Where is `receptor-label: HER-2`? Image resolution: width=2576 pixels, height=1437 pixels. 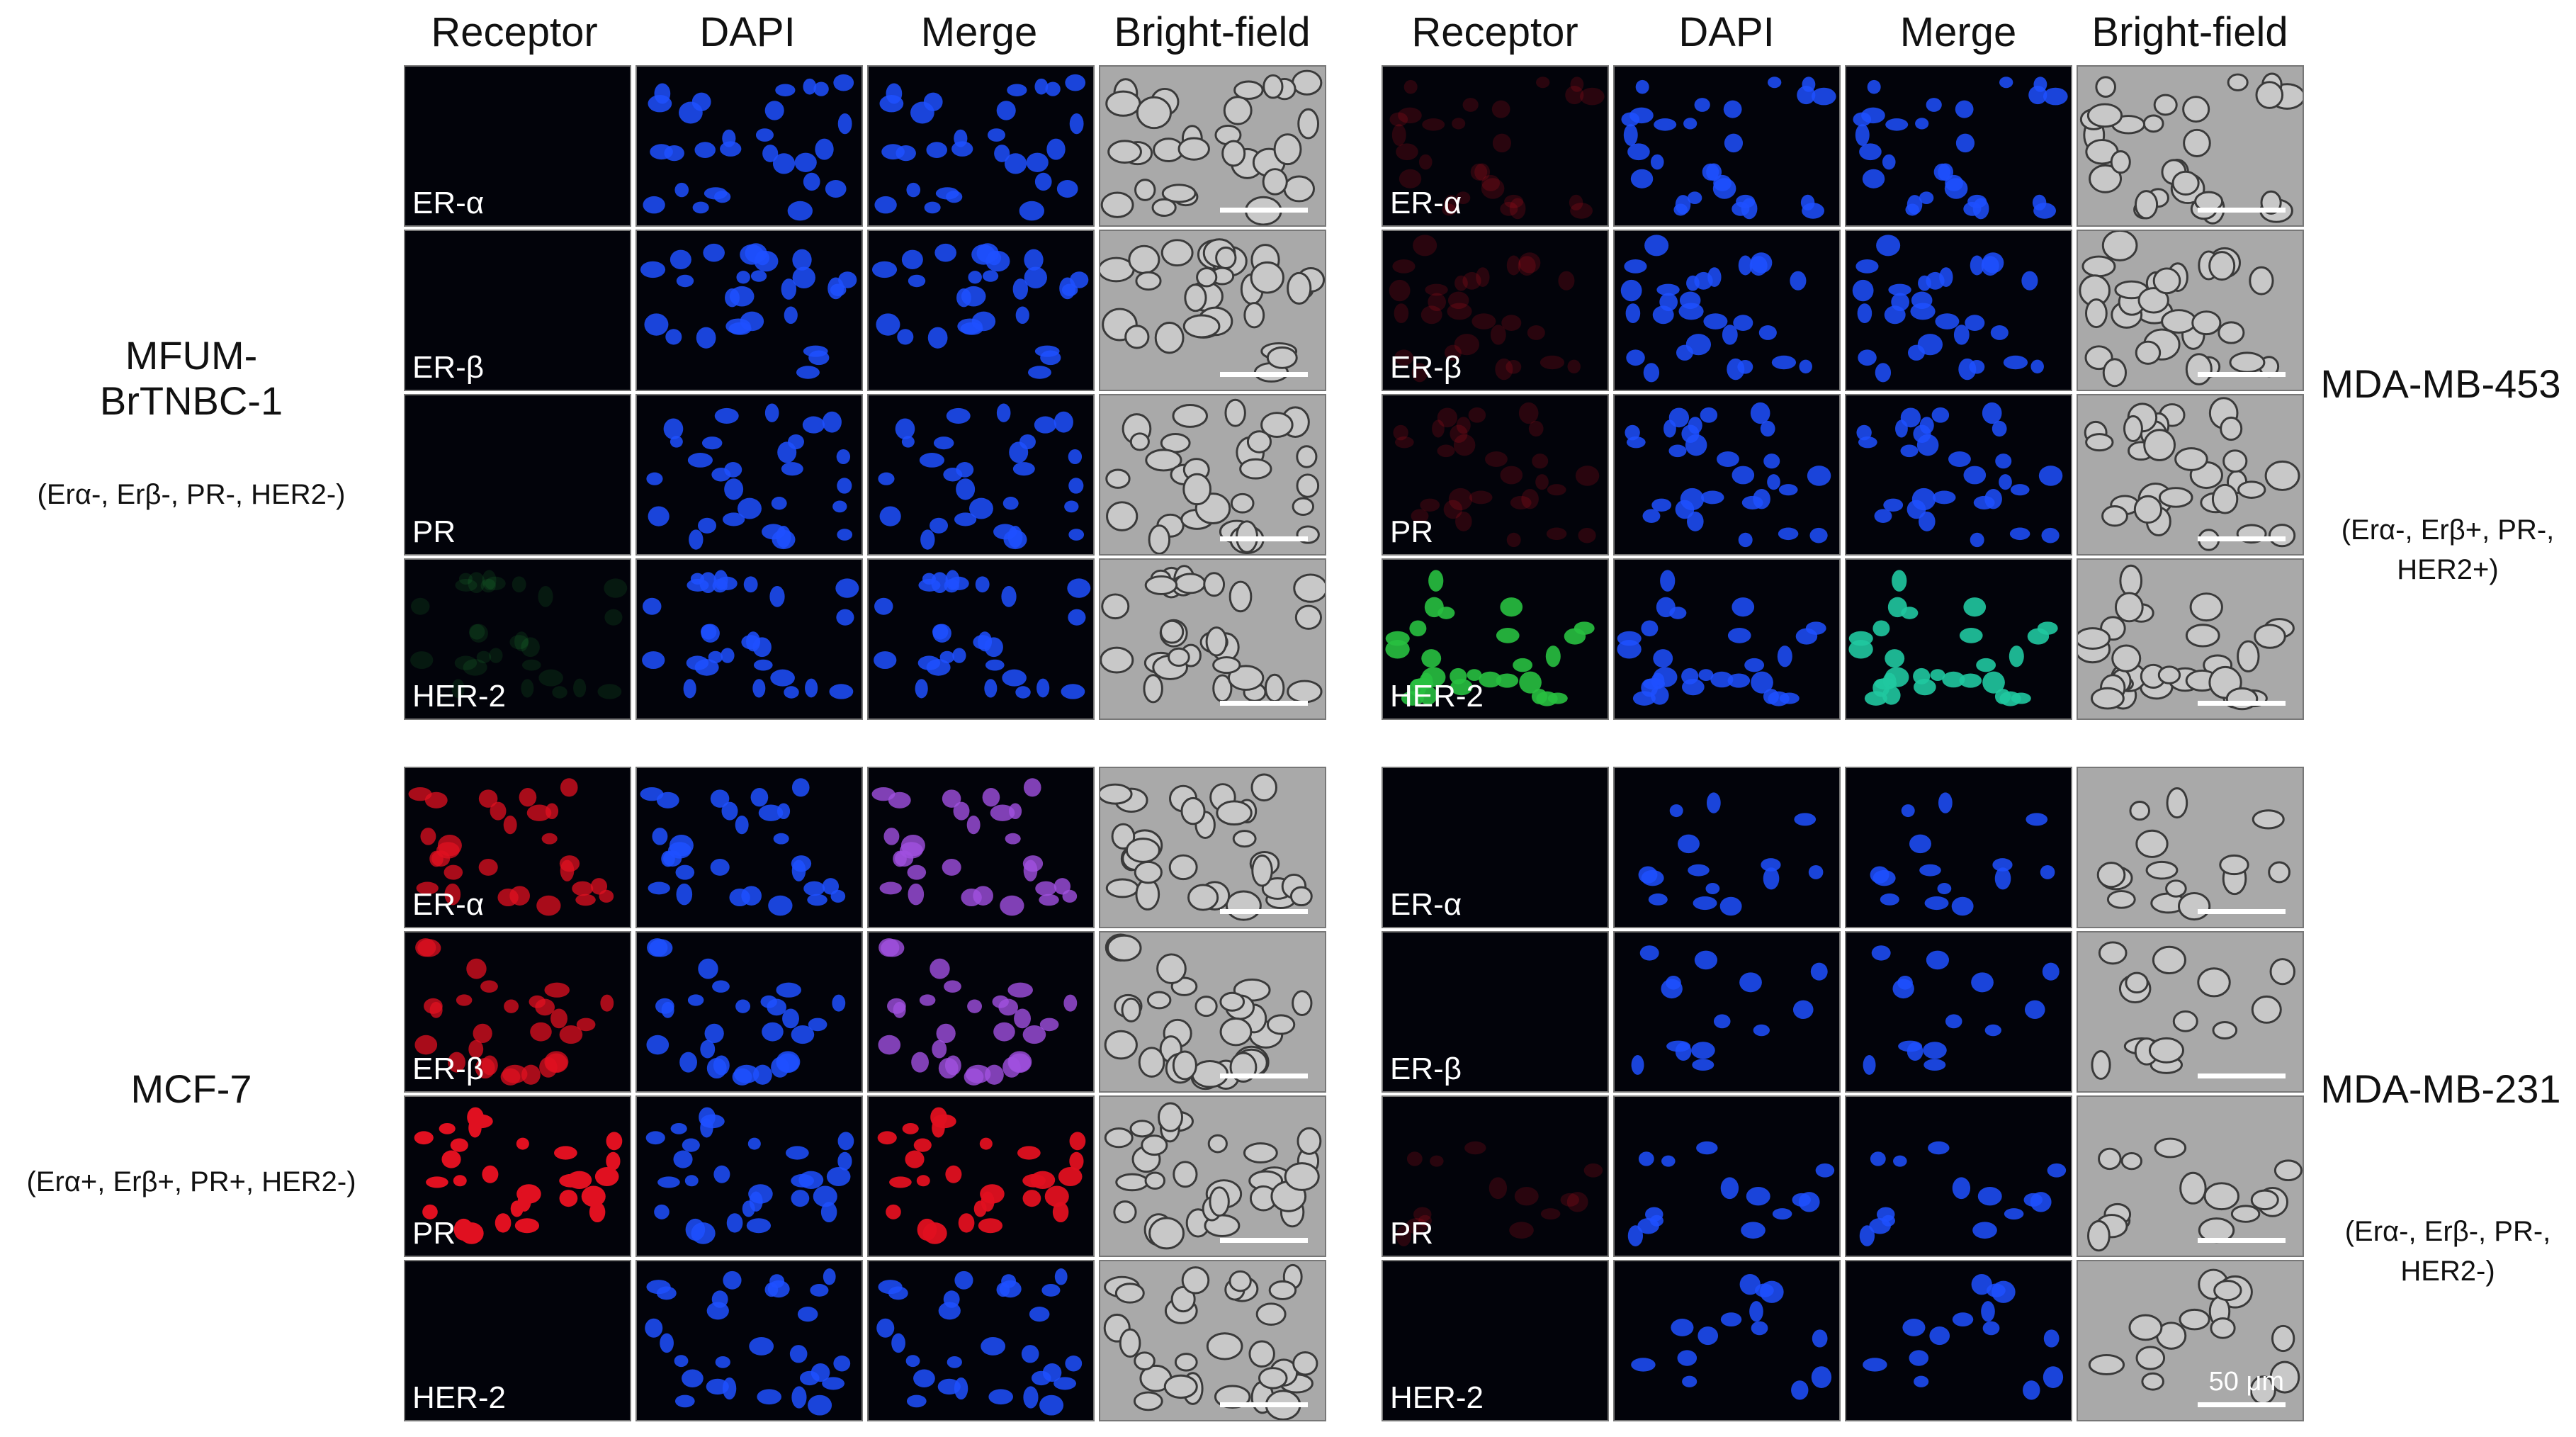
receptor-label: HER-2 is located at coordinates (459, 1397).